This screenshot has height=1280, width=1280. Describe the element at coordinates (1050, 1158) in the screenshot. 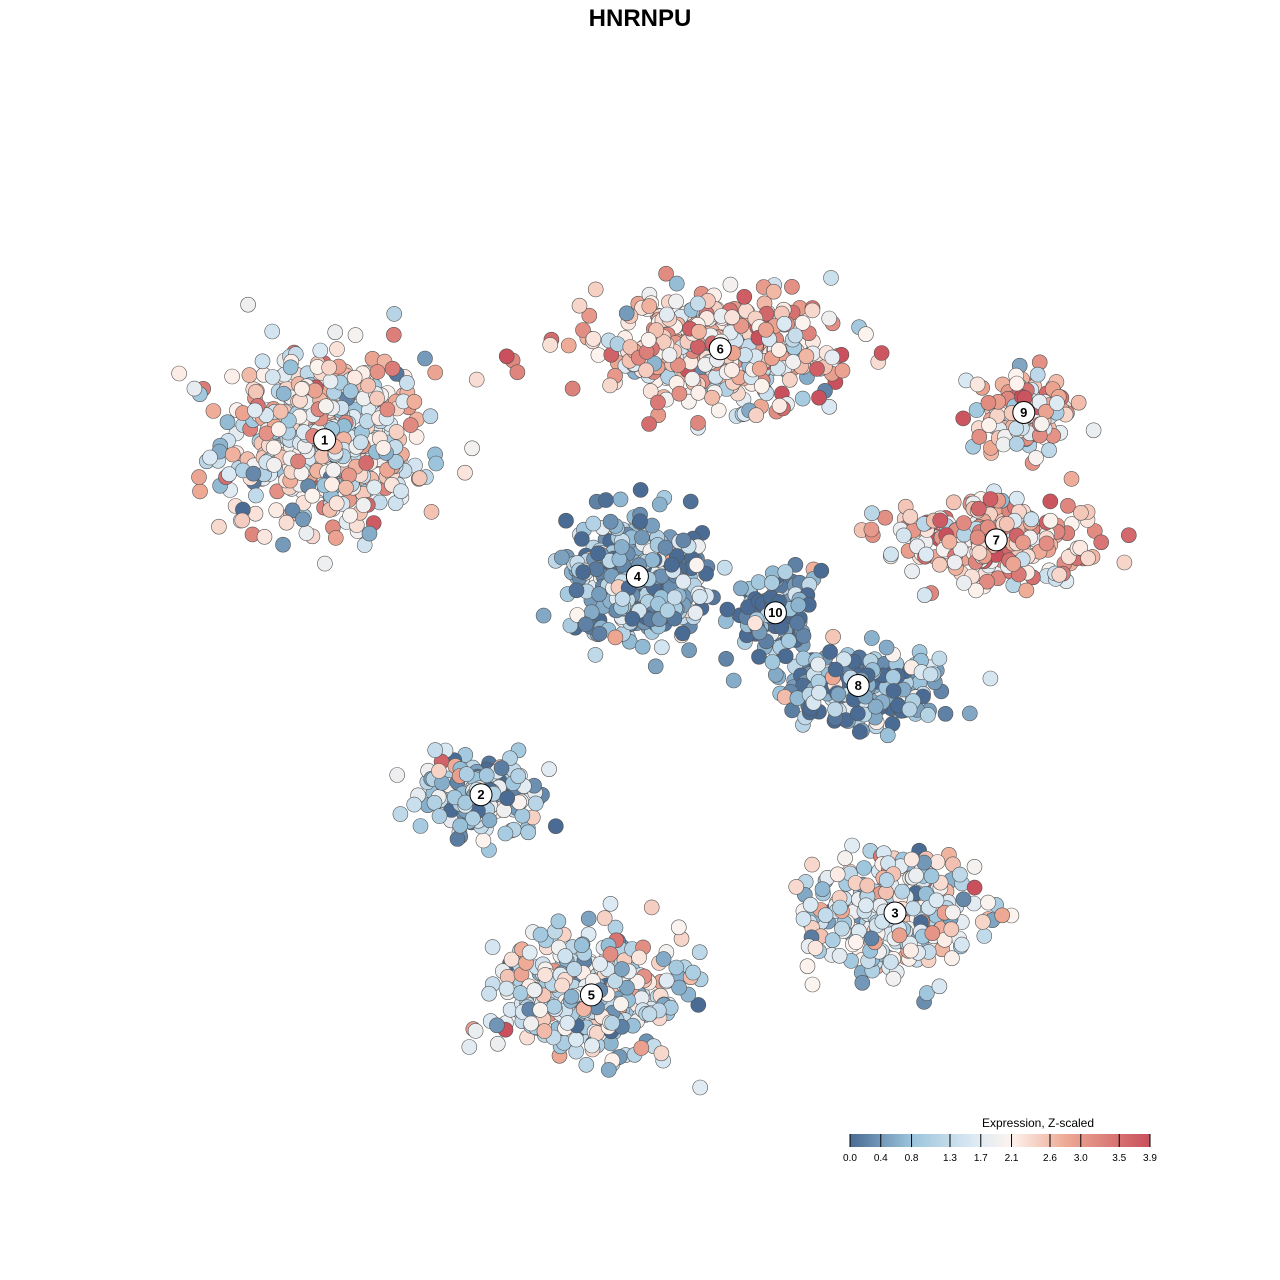

I see `legend-tick-label: 2.6` at that location.